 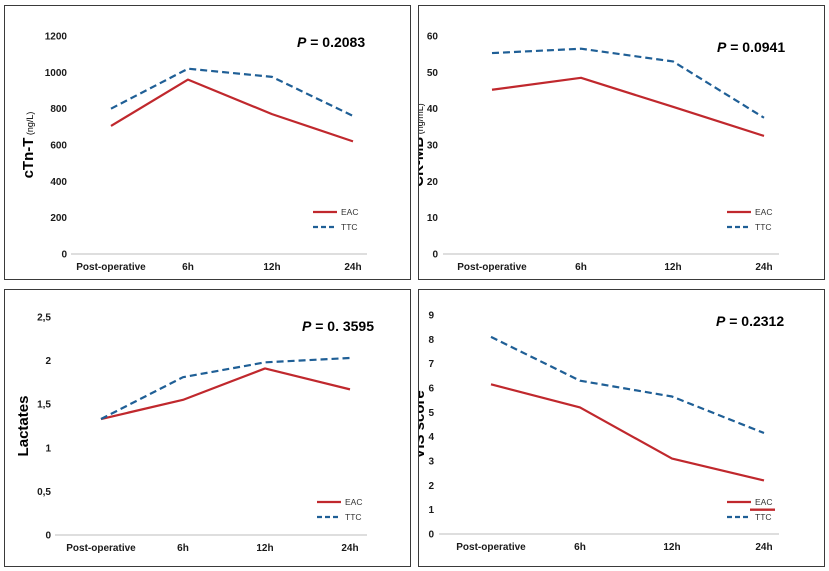 What do you see at coordinates (44, 492) in the screenshot?
I see `y-tick-label: 0,5` at bounding box center [44, 492].